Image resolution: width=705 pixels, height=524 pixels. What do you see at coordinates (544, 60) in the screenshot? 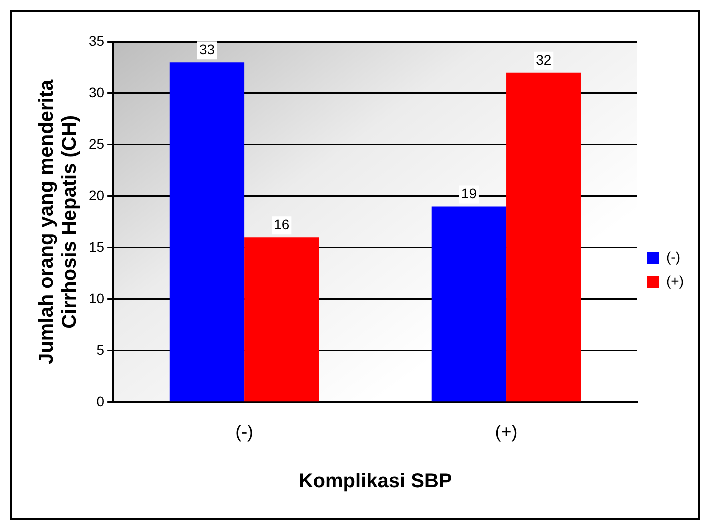
I see `data-label: 32` at bounding box center [544, 60].